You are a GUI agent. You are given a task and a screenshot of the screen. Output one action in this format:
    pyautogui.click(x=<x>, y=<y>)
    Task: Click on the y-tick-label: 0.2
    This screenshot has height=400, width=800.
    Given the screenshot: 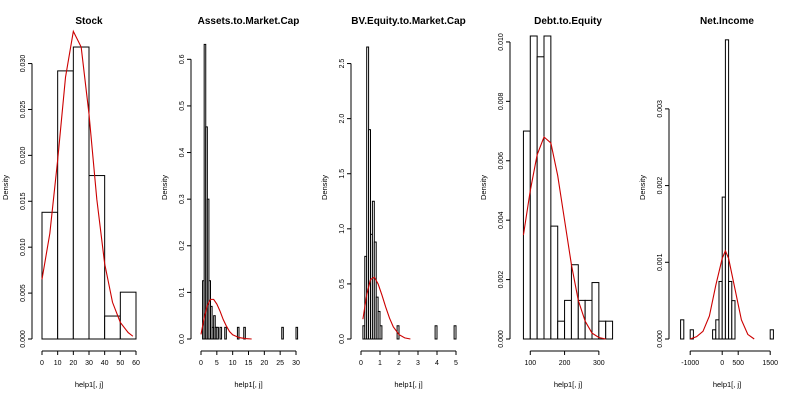 What is the action you would take?
    pyautogui.click(x=182, y=246)
    